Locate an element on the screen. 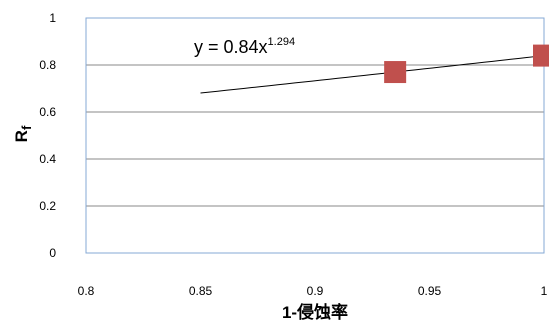 The height and width of the screenshot is (326, 549). y-tick-label-4: 0.8 is located at coordinates (47, 65).